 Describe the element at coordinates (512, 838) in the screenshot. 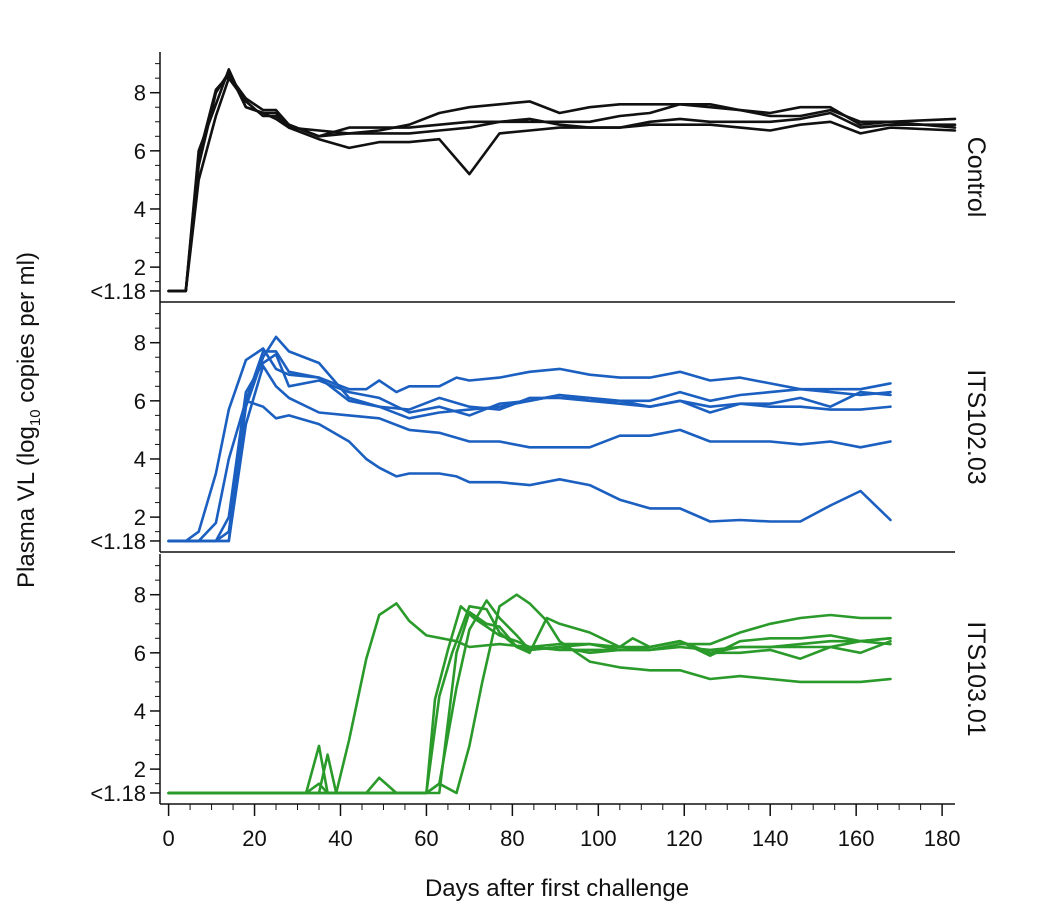

I see `x-tick-label: 80` at that location.